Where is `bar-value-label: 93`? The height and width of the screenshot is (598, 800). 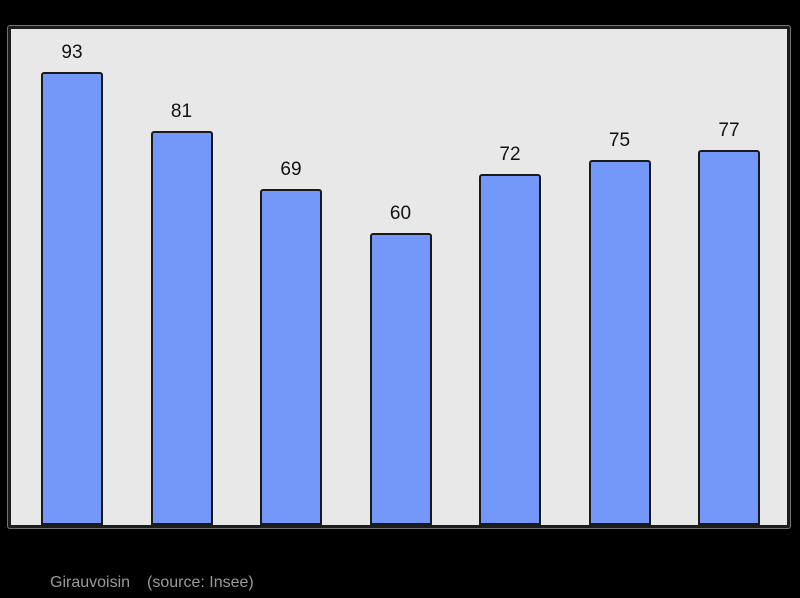 bar-value-label: 93 is located at coordinates (72, 52).